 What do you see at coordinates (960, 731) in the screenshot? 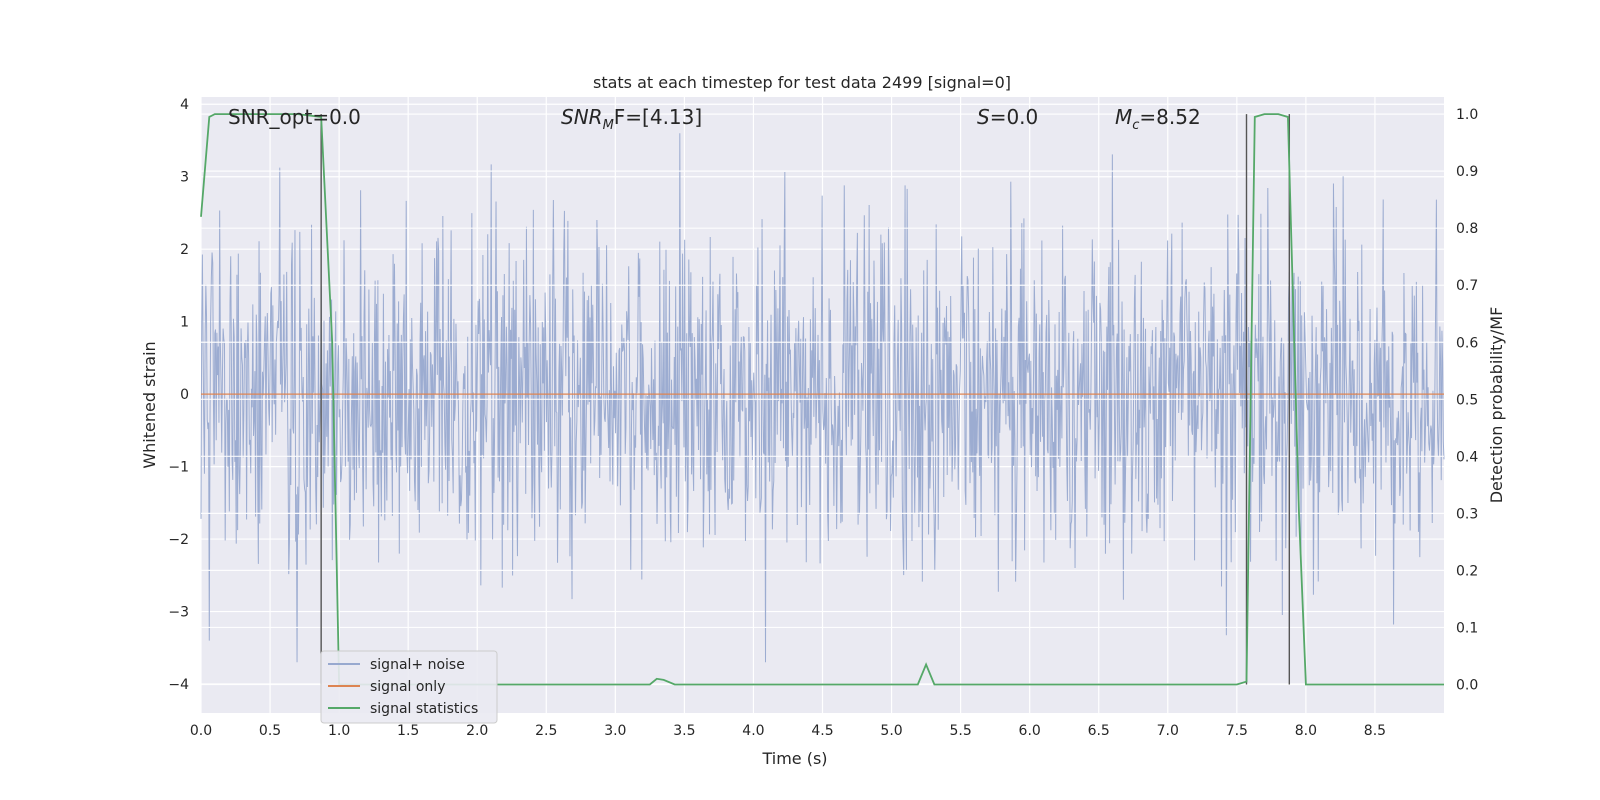
I see `x-tick-label: 5.5` at bounding box center [960, 731].